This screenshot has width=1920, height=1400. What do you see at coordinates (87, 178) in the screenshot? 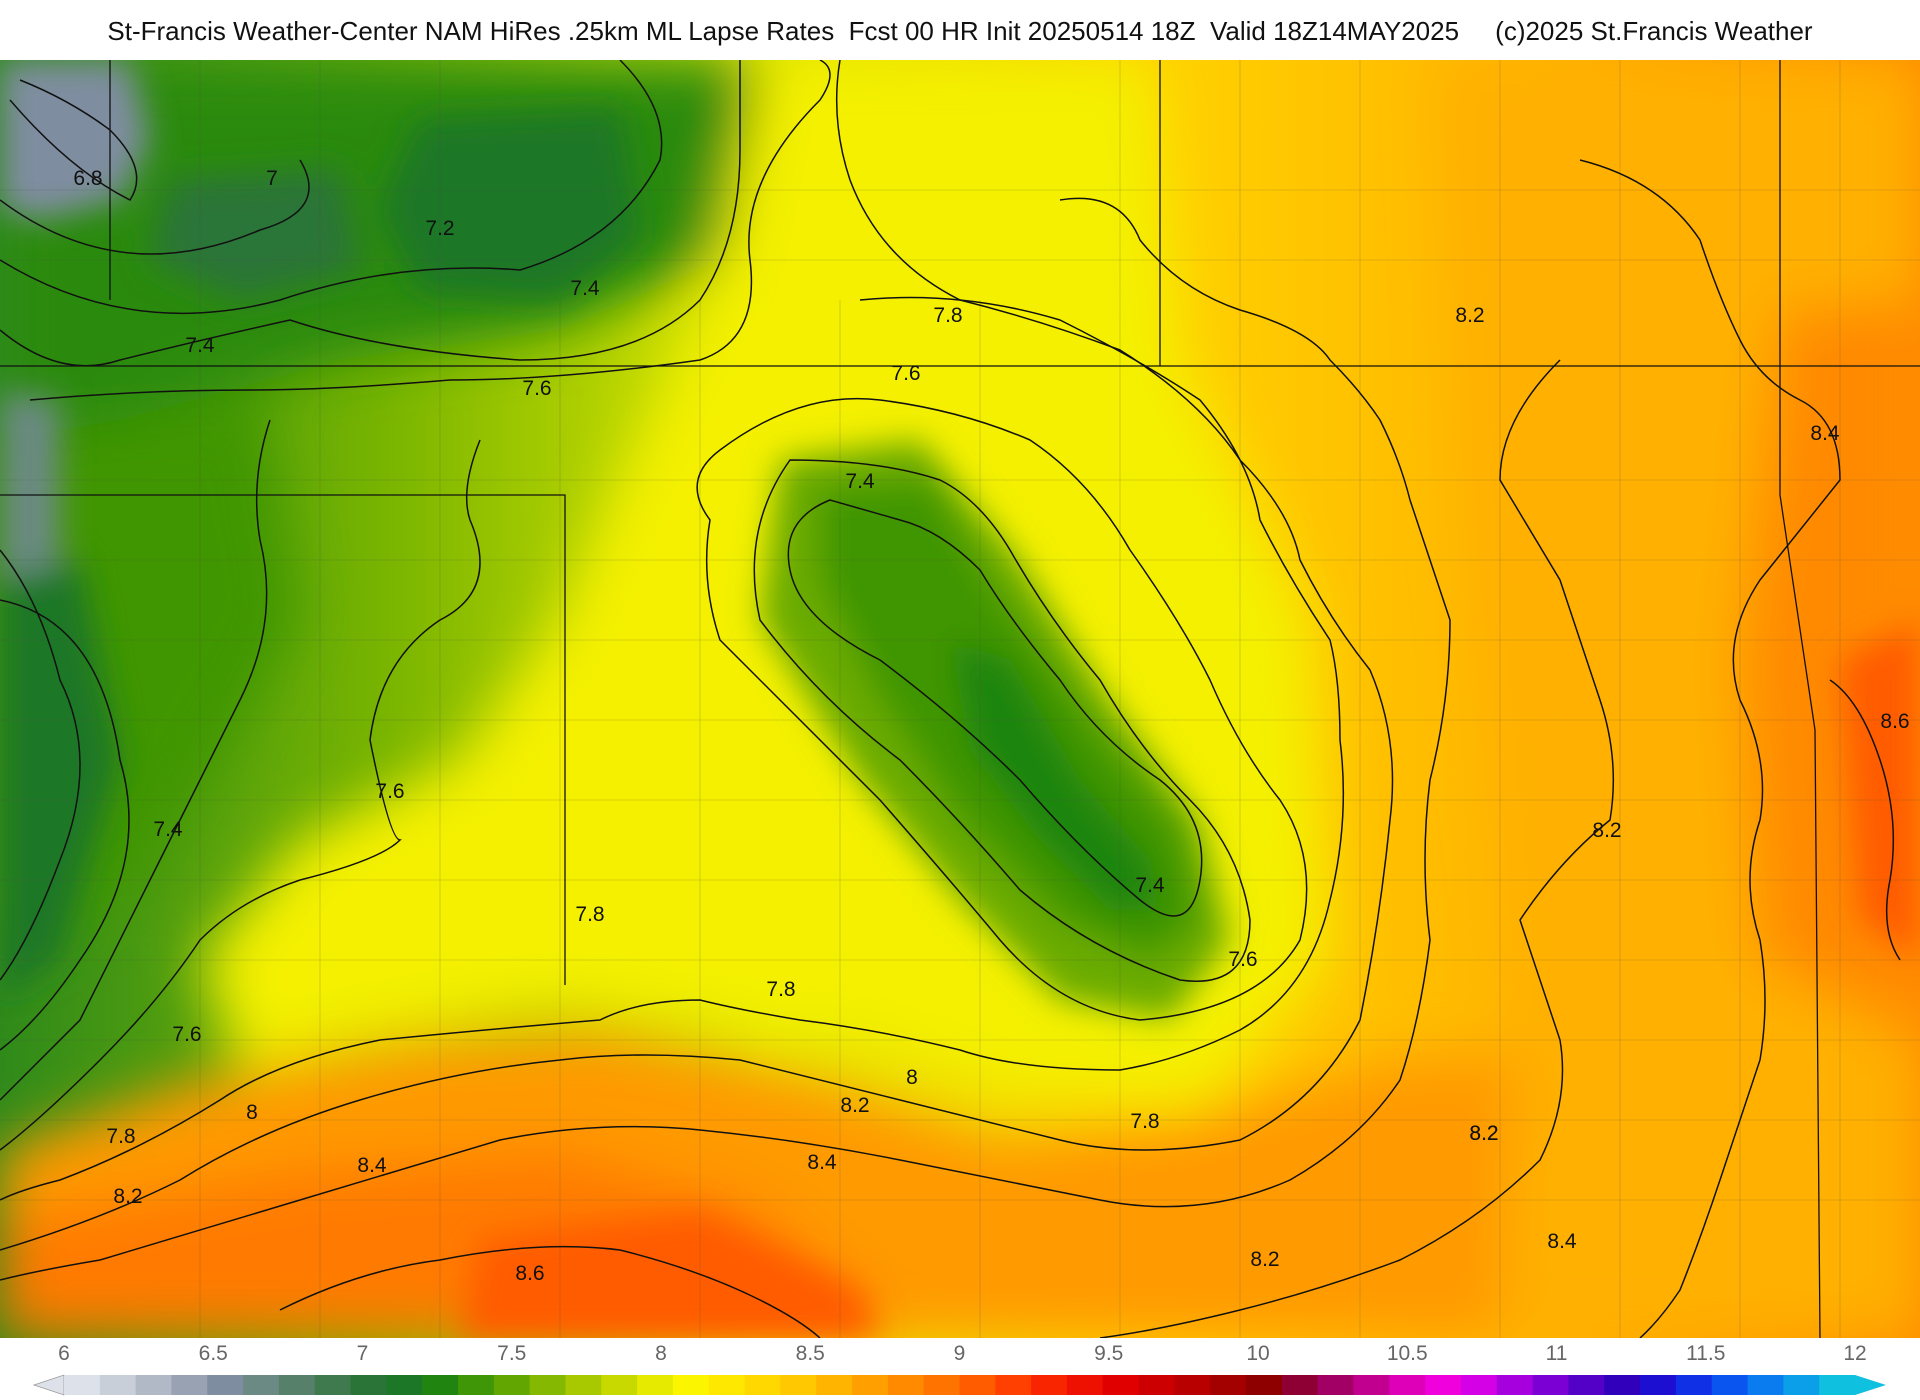
I see `contour-label: 6.8` at bounding box center [87, 178].